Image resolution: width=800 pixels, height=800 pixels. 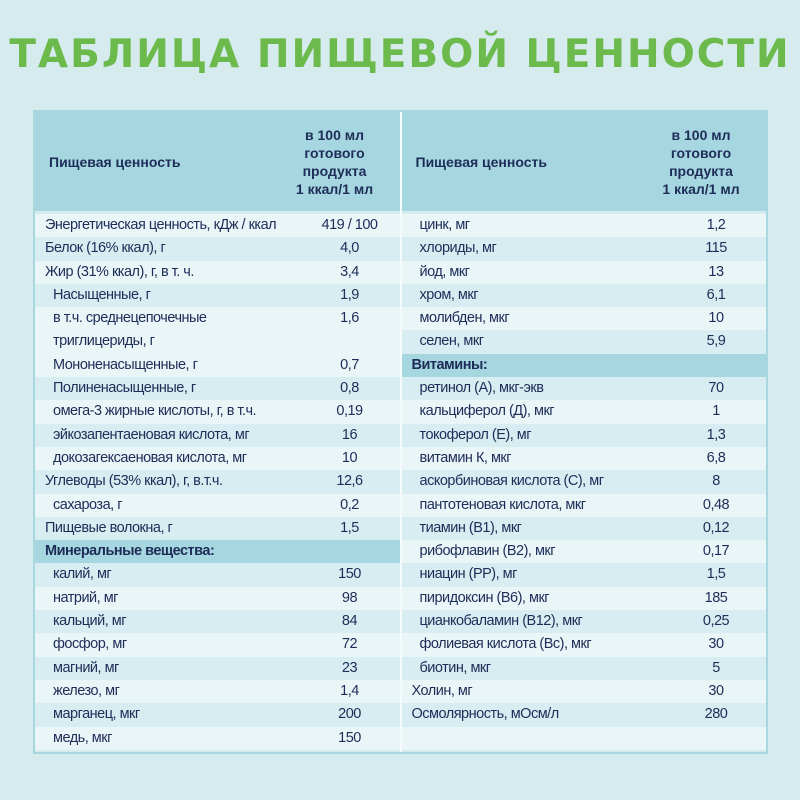 I want to click on nutrient-value: 5, so click(x=716, y=667).